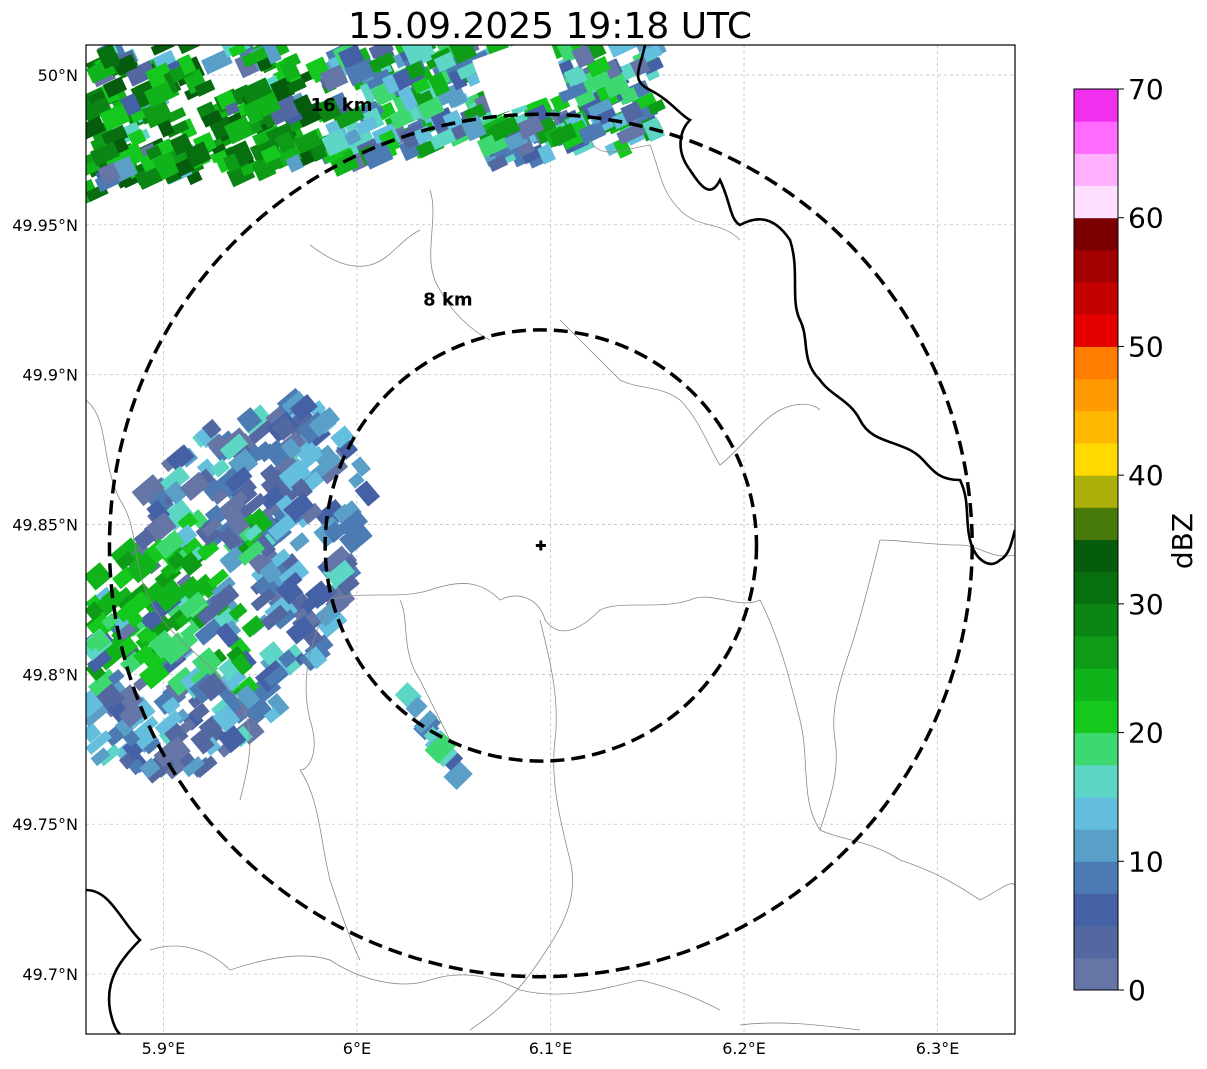 The width and height of the screenshot is (1207, 1069). I want to click on colorbar-tick-label: 20, so click(1146, 733).